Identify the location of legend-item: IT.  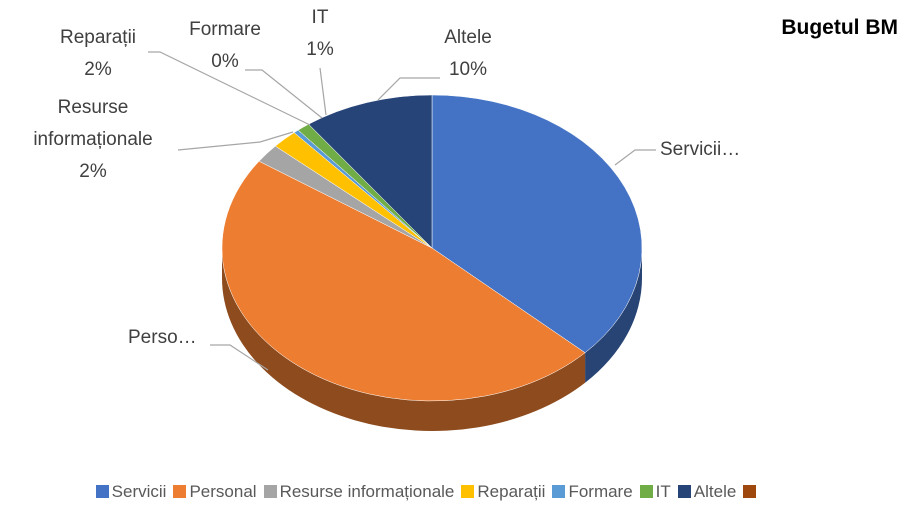
(655, 492).